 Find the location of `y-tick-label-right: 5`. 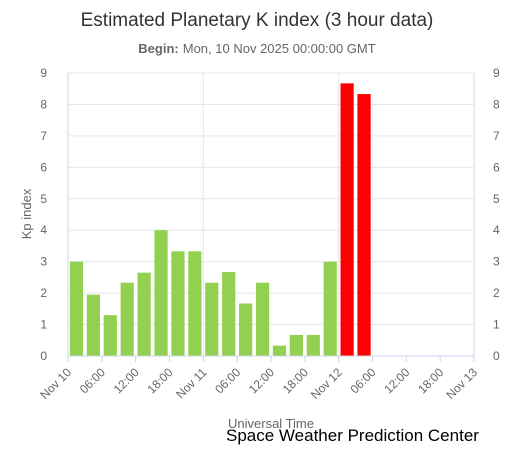

y-tick-label-right: 5 is located at coordinates (496, 199).